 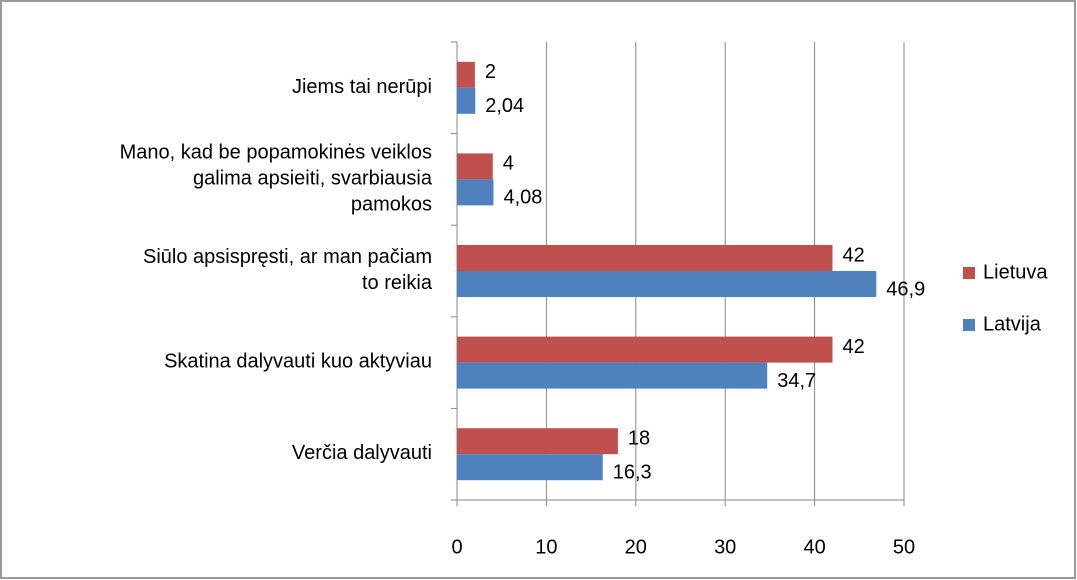 What do you see at coordinates (1015, 272) in the screenshot?
I see `legend-label: Lietuva` at bounding box center [1015, 272].